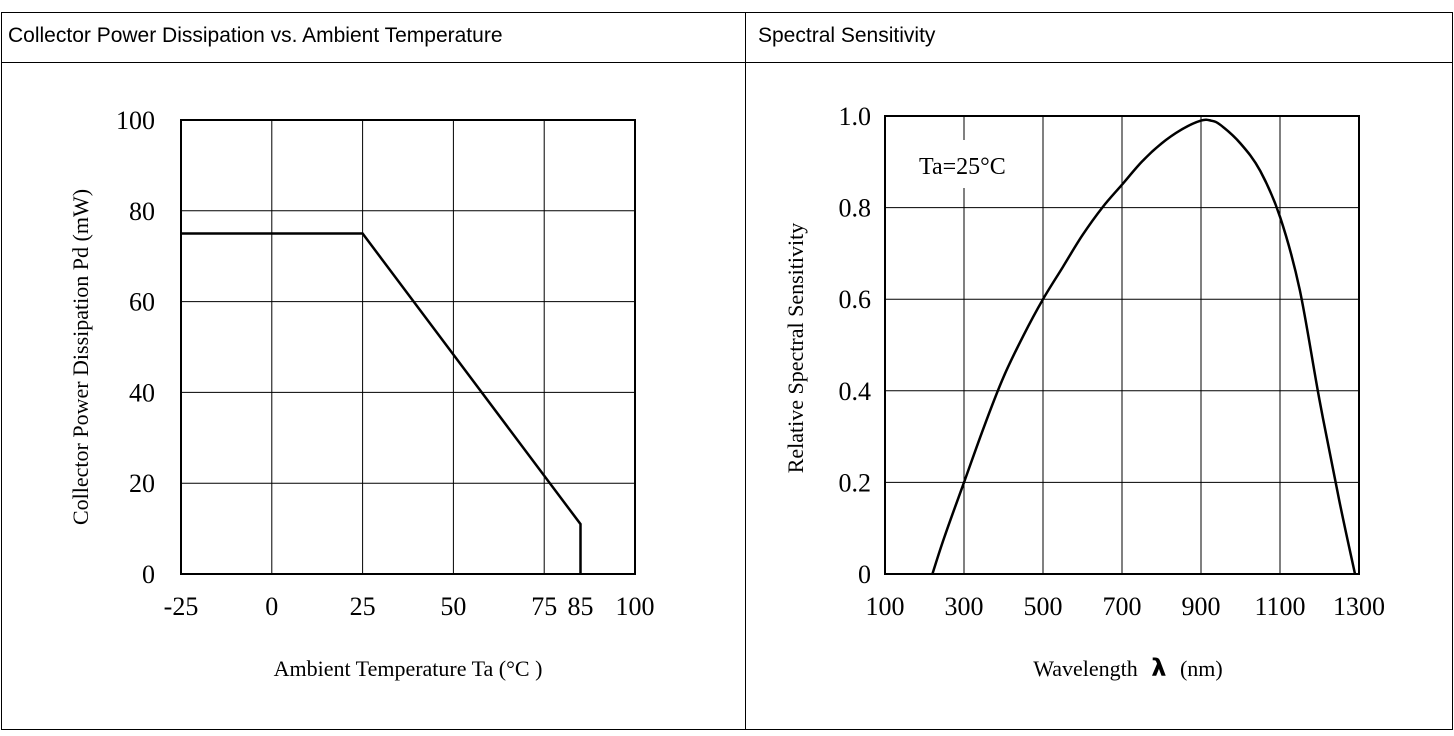  Describe the element at coordinates (855, 482) in the screenshot. I see `spectral-chart-y-tick-label: 0.2` at that location.